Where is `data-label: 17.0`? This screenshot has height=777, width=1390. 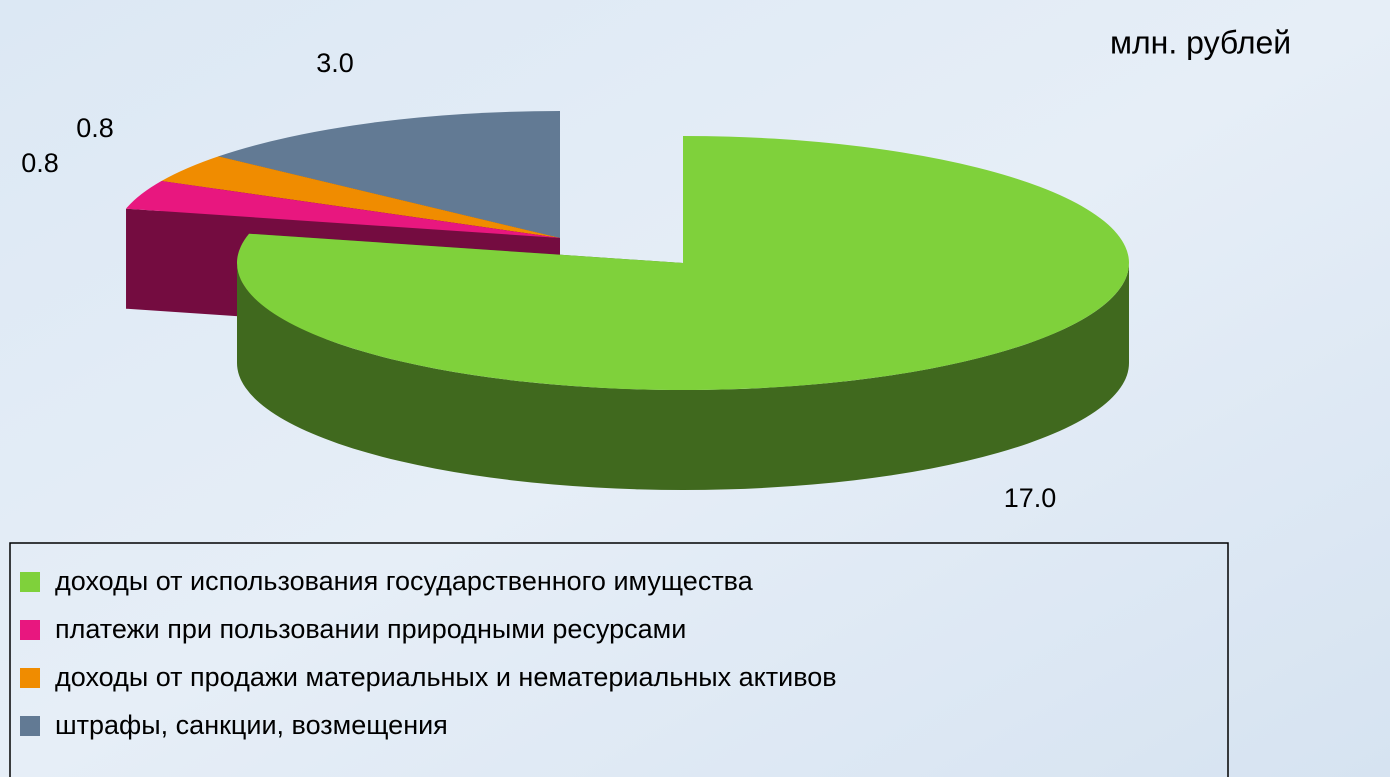
data-label: 17.0 is located at coordinates (1030, 498).